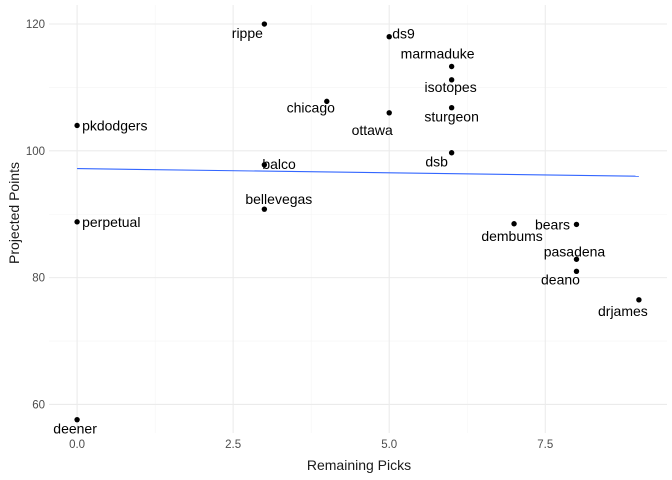  What do you see at coordinates (639, 300) in the screenshot?
I see `data-point-drjames` at bounding box center [639, 300].